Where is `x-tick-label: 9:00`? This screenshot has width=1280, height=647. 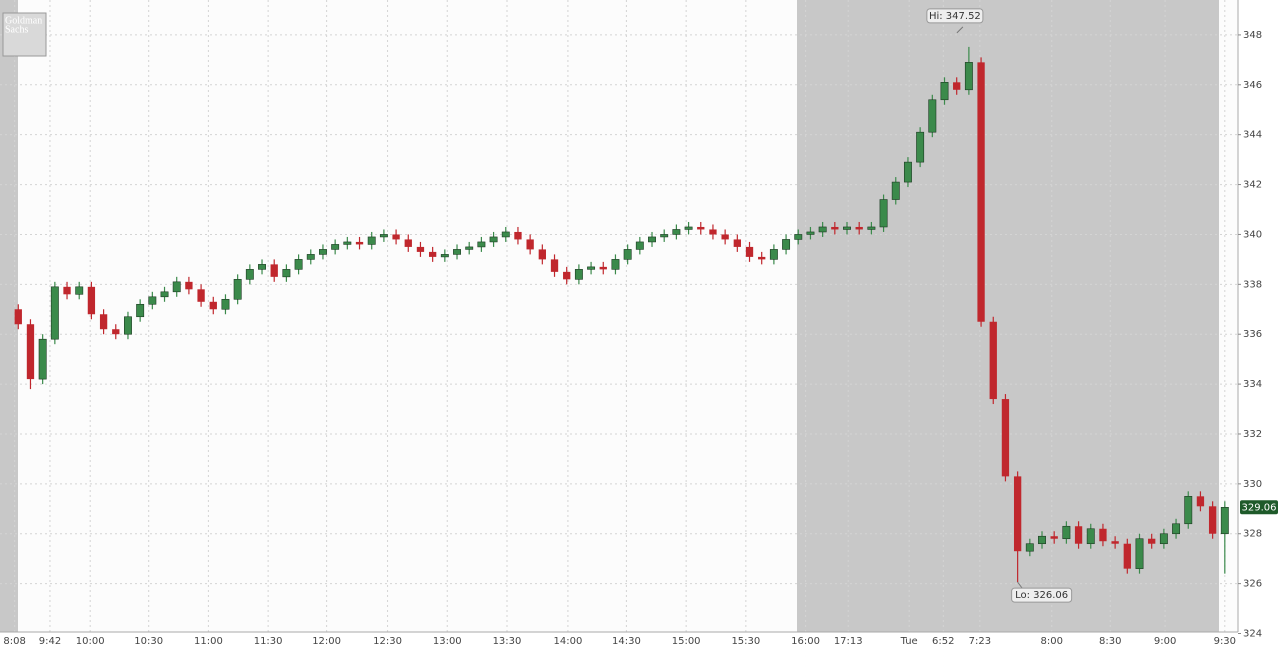 x-tick-label: 9:00 is located at coordinates (1165, 641).